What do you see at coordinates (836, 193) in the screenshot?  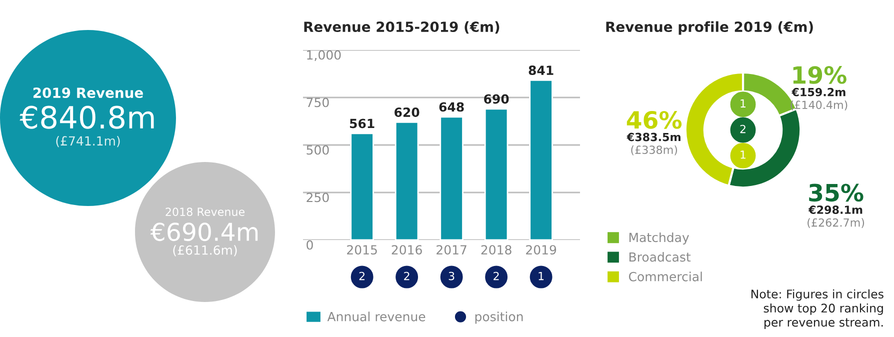 I see `data-label: 35%` at bounding box center [836, 193].